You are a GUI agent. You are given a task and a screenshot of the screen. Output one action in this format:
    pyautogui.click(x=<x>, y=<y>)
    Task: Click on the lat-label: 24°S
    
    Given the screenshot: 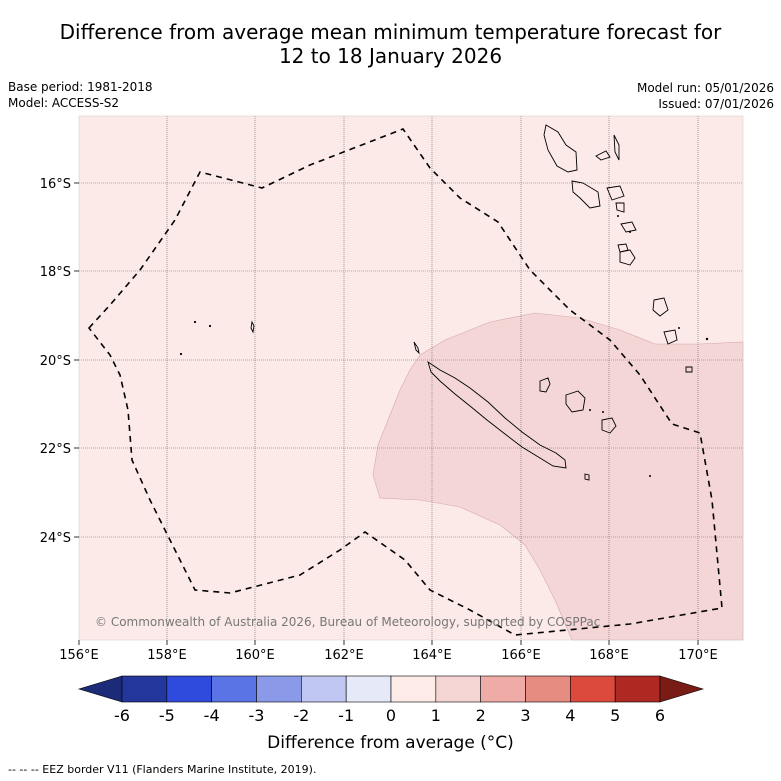 What is the action you would take?
    pyautogui.click(x=55, y=538)
    